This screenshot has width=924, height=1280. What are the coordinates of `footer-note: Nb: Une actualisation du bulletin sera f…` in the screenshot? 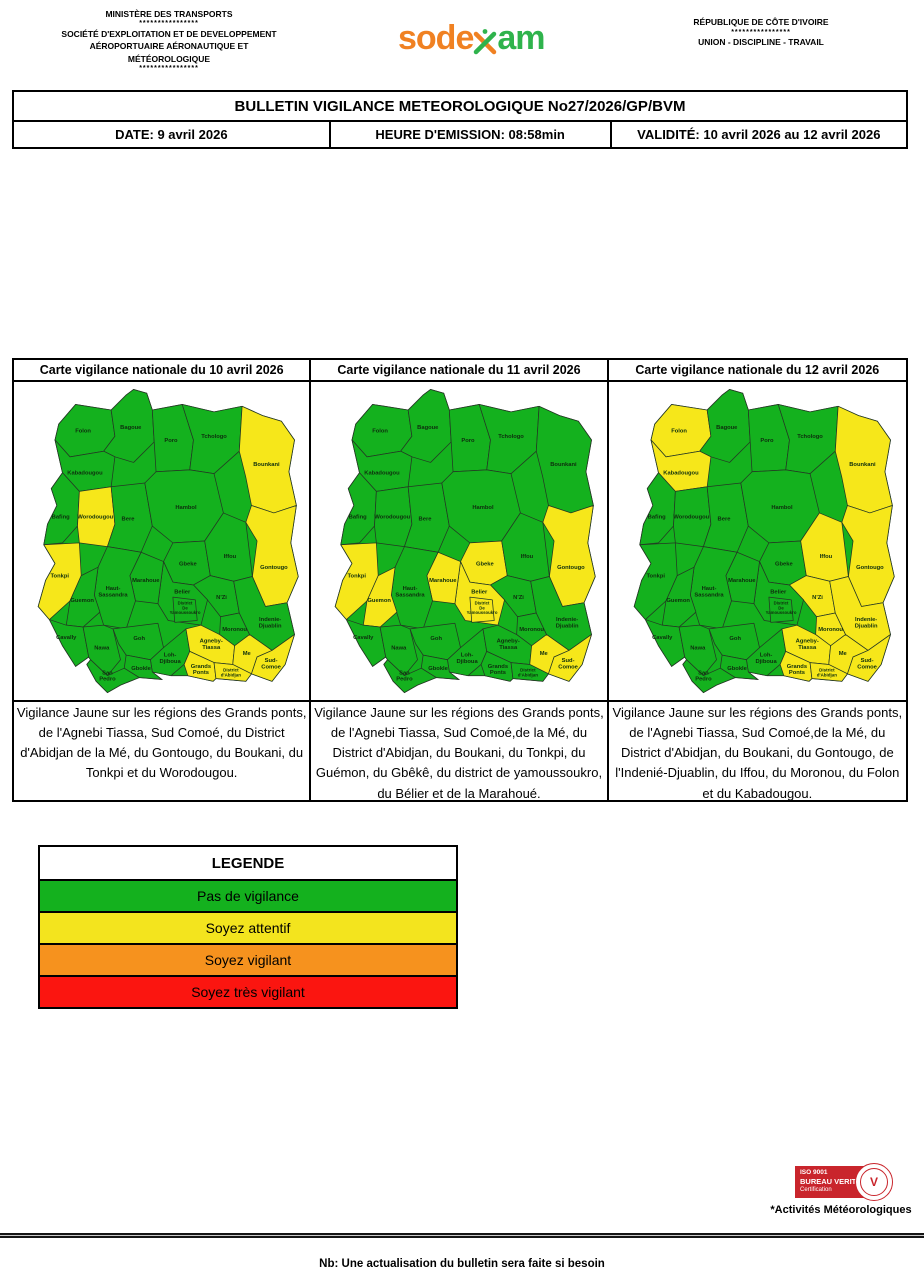 It's located at (462, 1264).